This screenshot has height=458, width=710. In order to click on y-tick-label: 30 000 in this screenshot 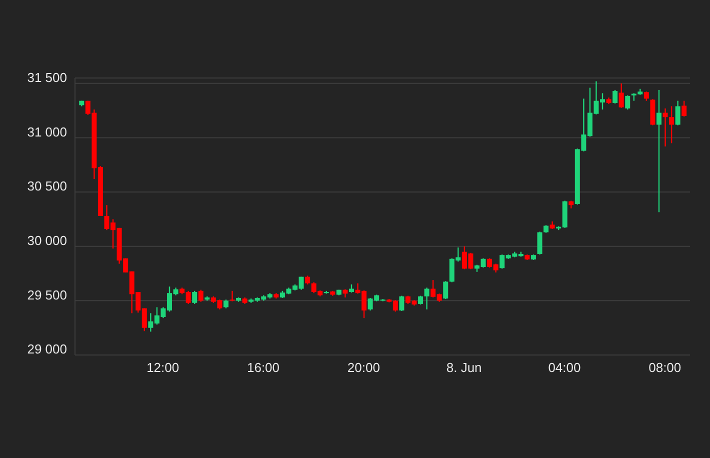, I will do `click(47, 240)`.